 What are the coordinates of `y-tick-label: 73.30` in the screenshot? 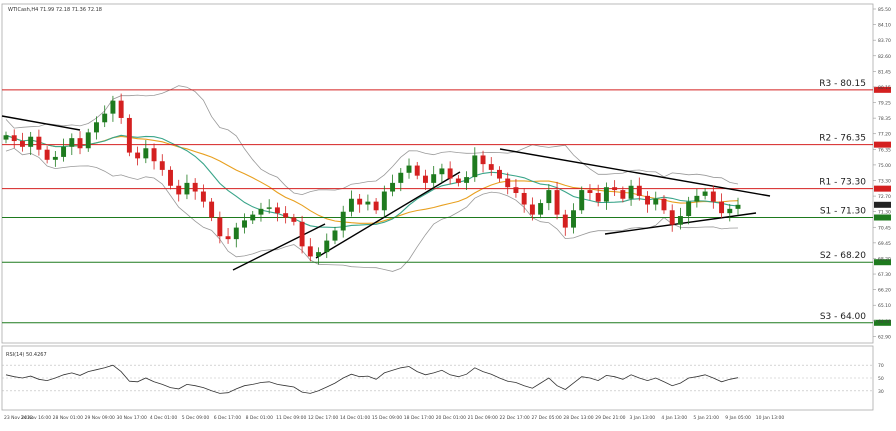 It's located at (884, 182).